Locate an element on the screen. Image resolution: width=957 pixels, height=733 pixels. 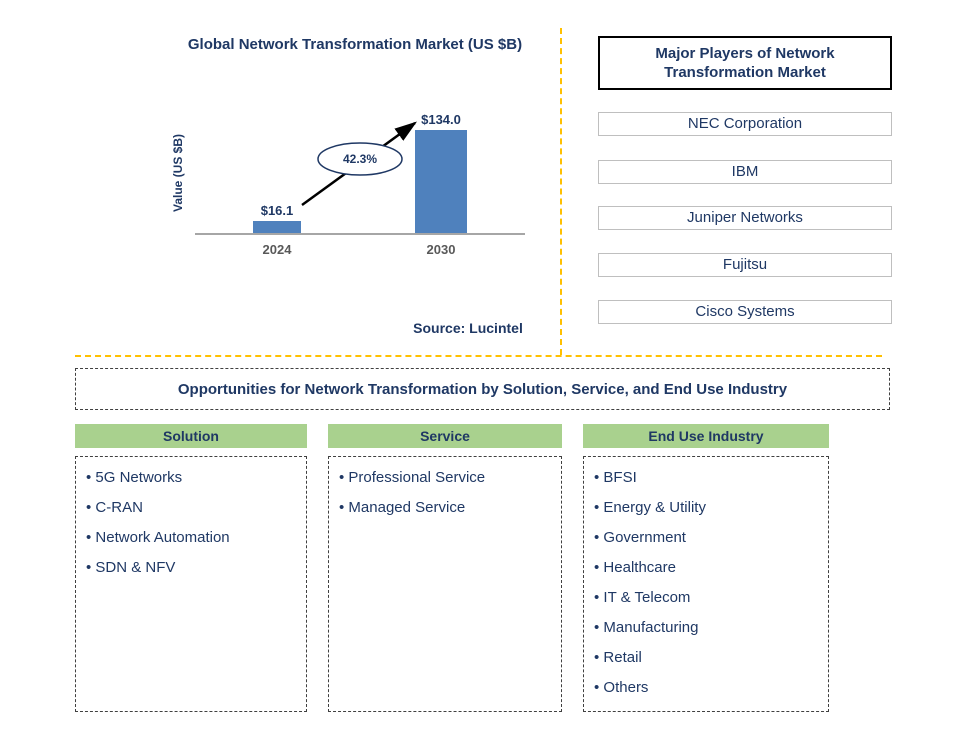
column-header-solution: Solution is located at coordinates (191, 436).